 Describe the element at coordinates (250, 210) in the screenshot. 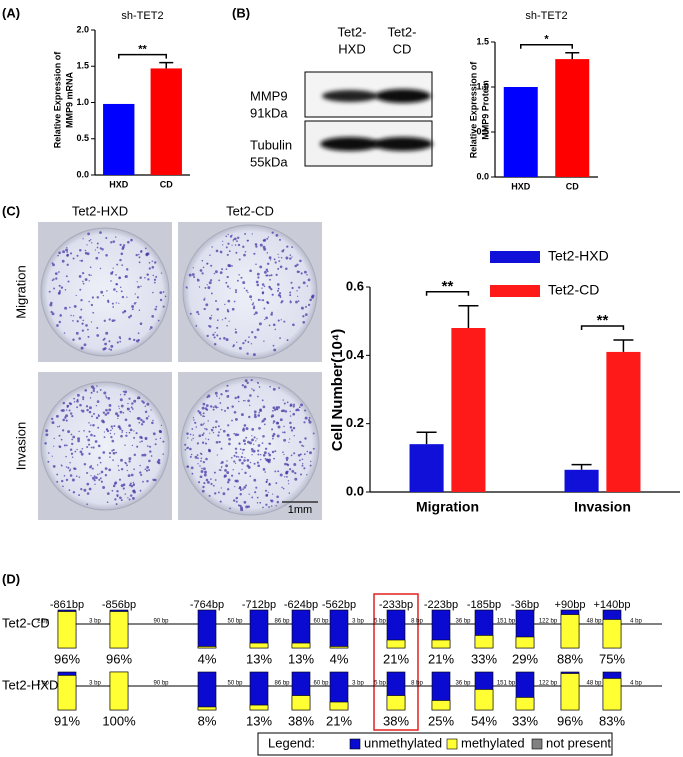

I see `photo-column-label: Tet2-CD` at that location.